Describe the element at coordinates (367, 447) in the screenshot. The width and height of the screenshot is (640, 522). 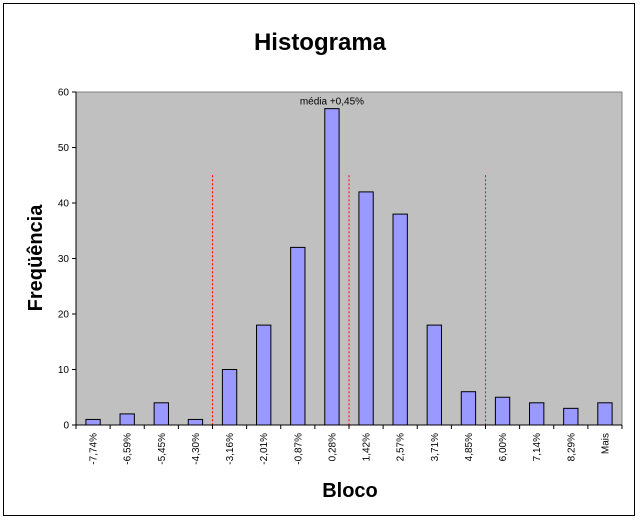
I see `x-tick-label-8: 1,42%` at that location.